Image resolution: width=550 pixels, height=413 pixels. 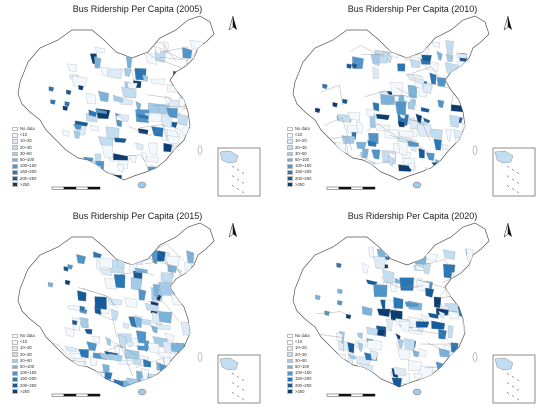 What do you see at coordinates (137, 216) in the screenshot?
I see `panel-title: Bus Ridership Per Capita (2015)` at bounding box center [137, 216].